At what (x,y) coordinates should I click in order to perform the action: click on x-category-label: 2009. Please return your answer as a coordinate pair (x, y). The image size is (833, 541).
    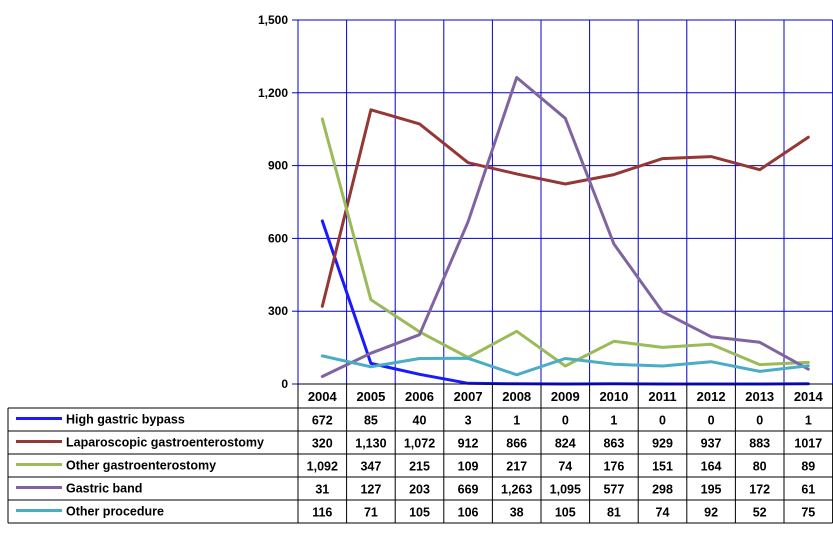
    Looking at the image, I should click on (565, 396).